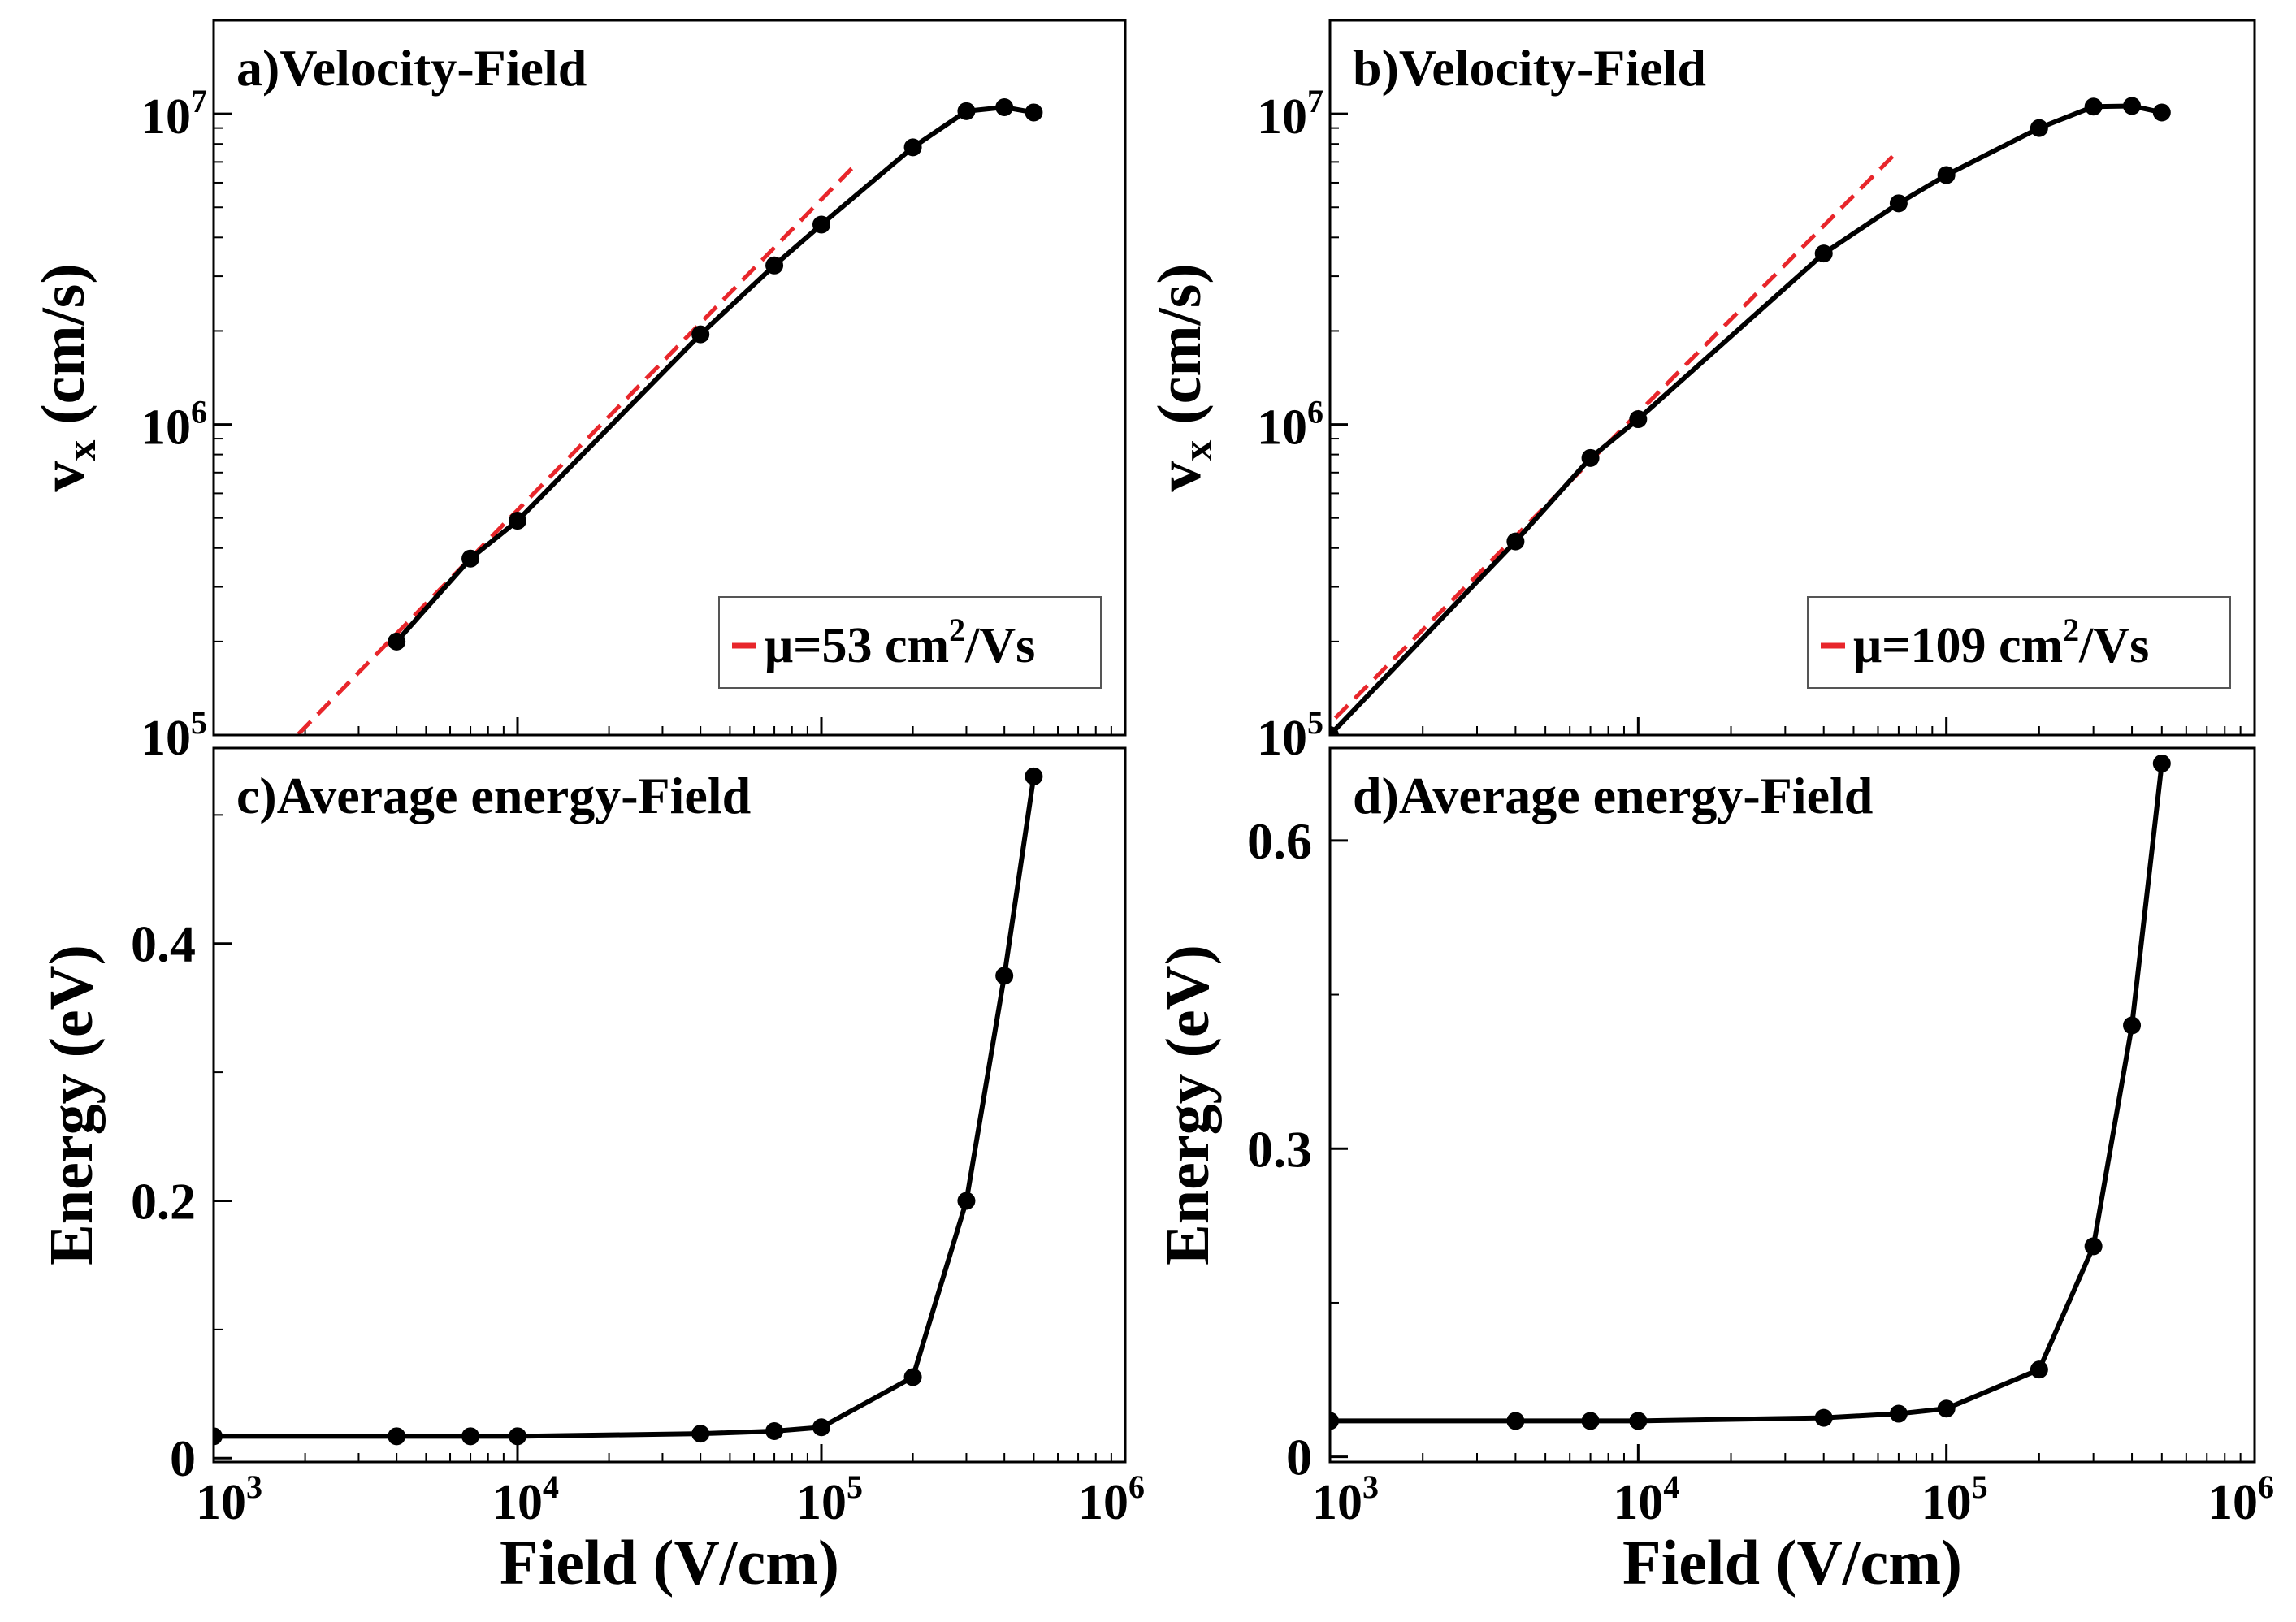  I want to click on y-label-main: Energy (eV), so click(1188, 1105).